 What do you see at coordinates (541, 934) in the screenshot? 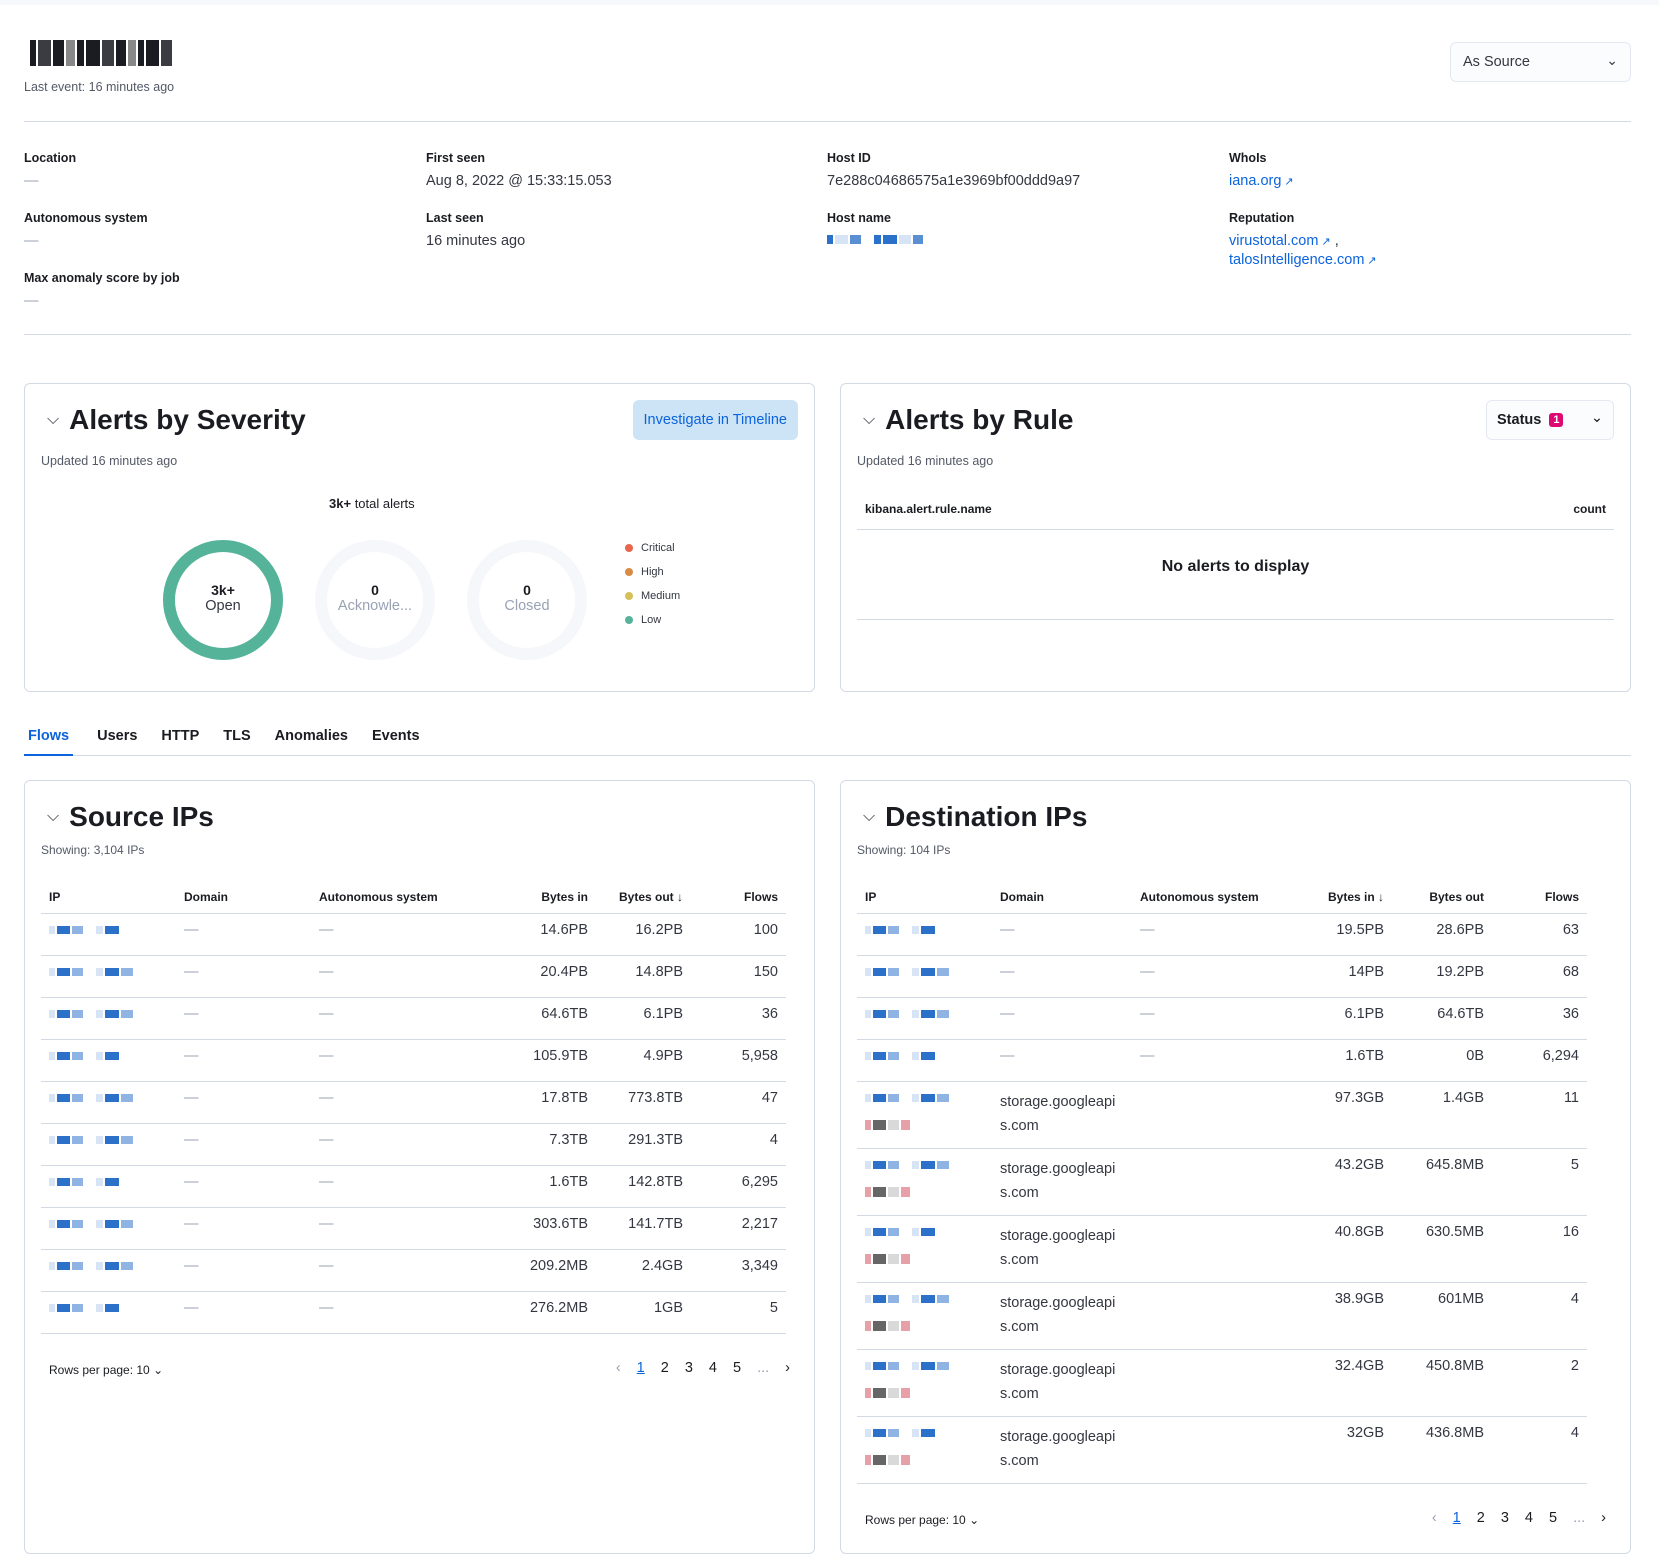
I see `bytes-in-cell: 14.6PB` at bounding box center [541, 934].